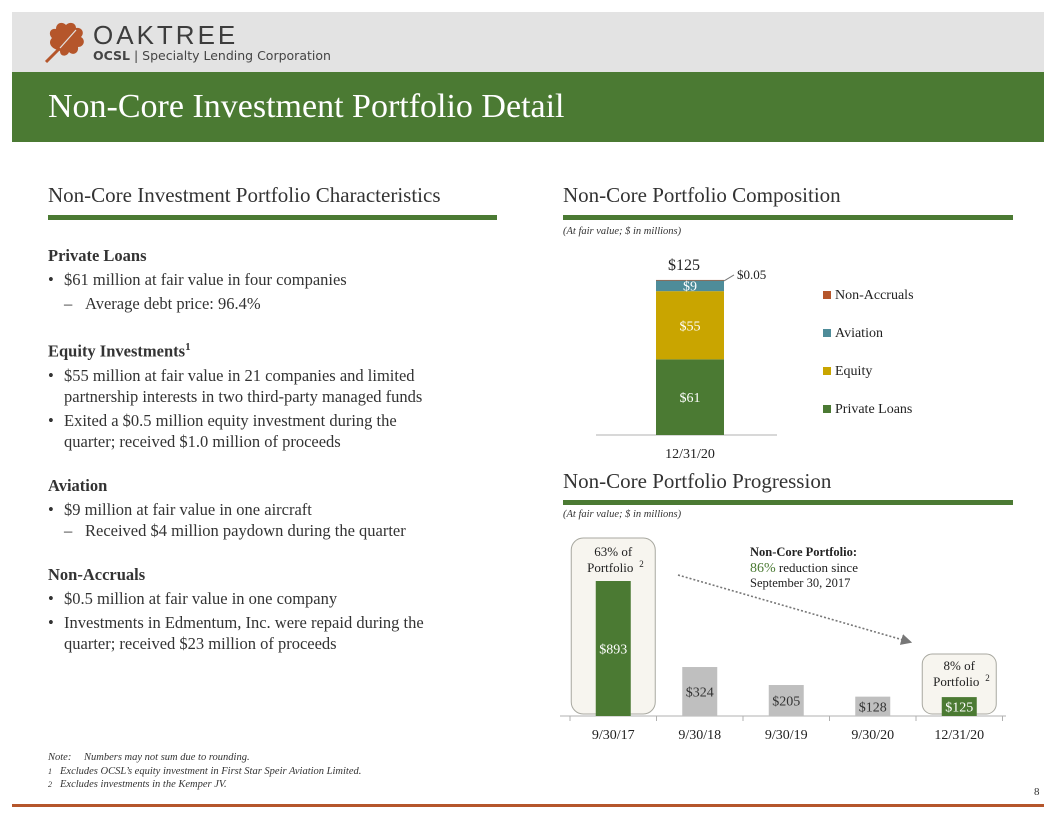 The image size is (1056, 816). What do you see at coordinates (827, 295) in the screenshot?
I see `legend-swatch-non-accruals` at bounding box center [827, 295].